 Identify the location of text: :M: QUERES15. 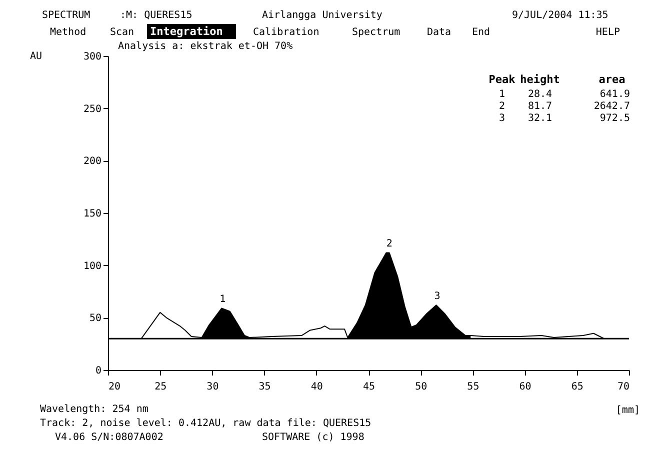
(156, 15).